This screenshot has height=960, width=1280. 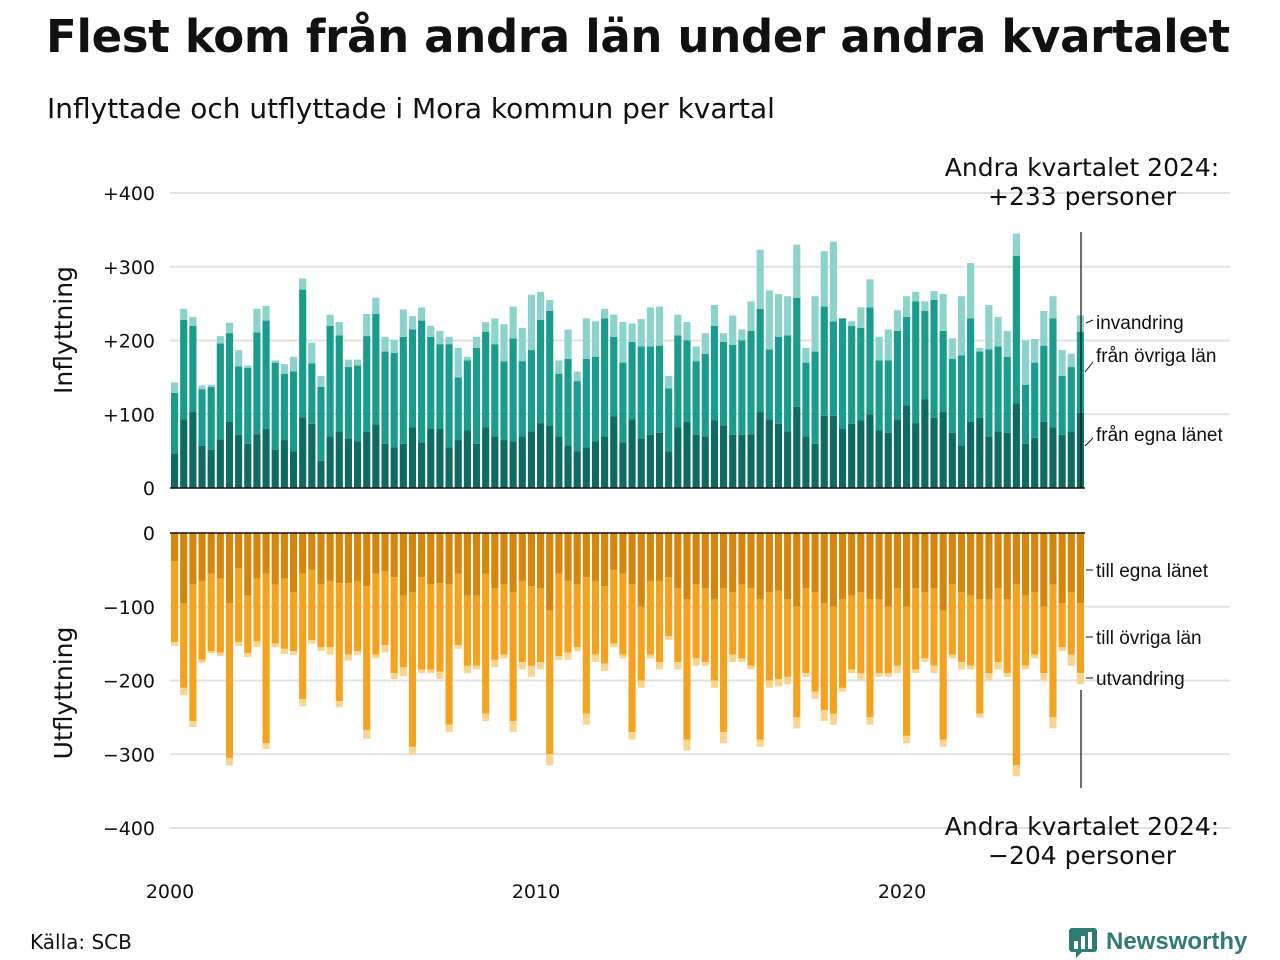 I want to click on series-label-outflow: till egna länet, so click(x=1152, y=571).